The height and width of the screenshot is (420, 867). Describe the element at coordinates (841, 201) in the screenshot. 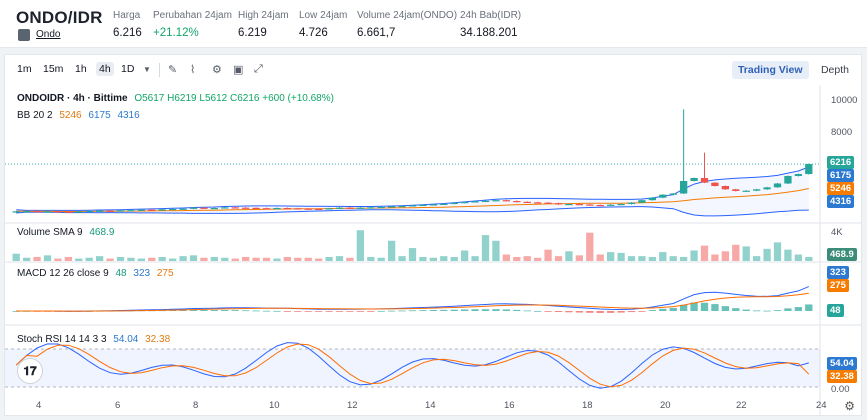

I see `bb-lower-tag: 4316` at that location.